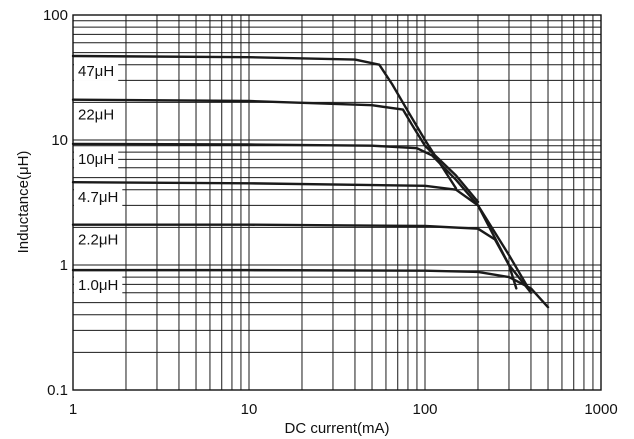 The width and height of the screenshot is (634, 439). I want to click on y-tick-label: 100, so click(55, 15).